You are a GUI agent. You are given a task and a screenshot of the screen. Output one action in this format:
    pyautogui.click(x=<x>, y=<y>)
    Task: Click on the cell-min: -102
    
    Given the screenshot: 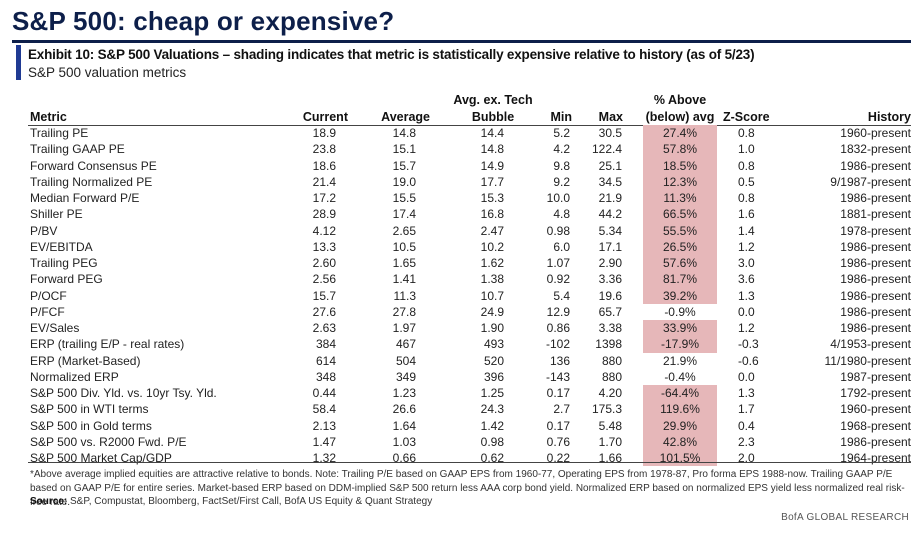 What is the action you would take?
    pyautogui.click(x=557, y=344)
    